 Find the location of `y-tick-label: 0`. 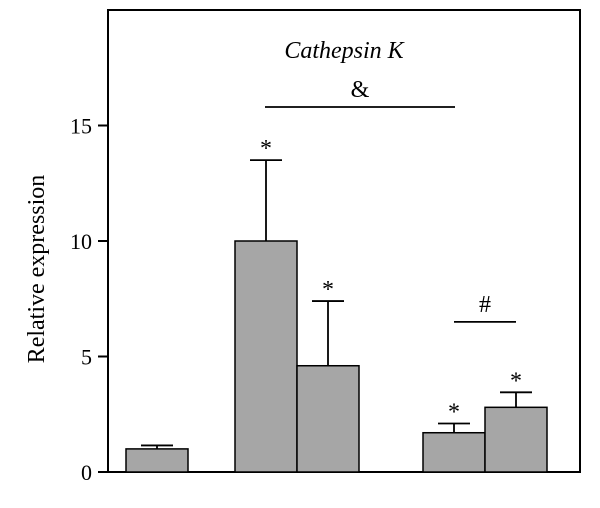

y-tick-label: 0 is located at coordinates (86, 472).